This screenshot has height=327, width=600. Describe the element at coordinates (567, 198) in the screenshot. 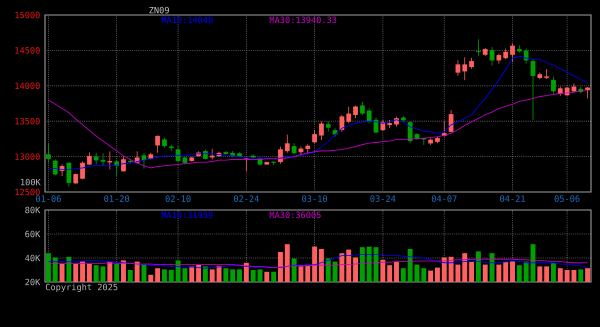

I see `x-tick-label: 05-06` at that location.